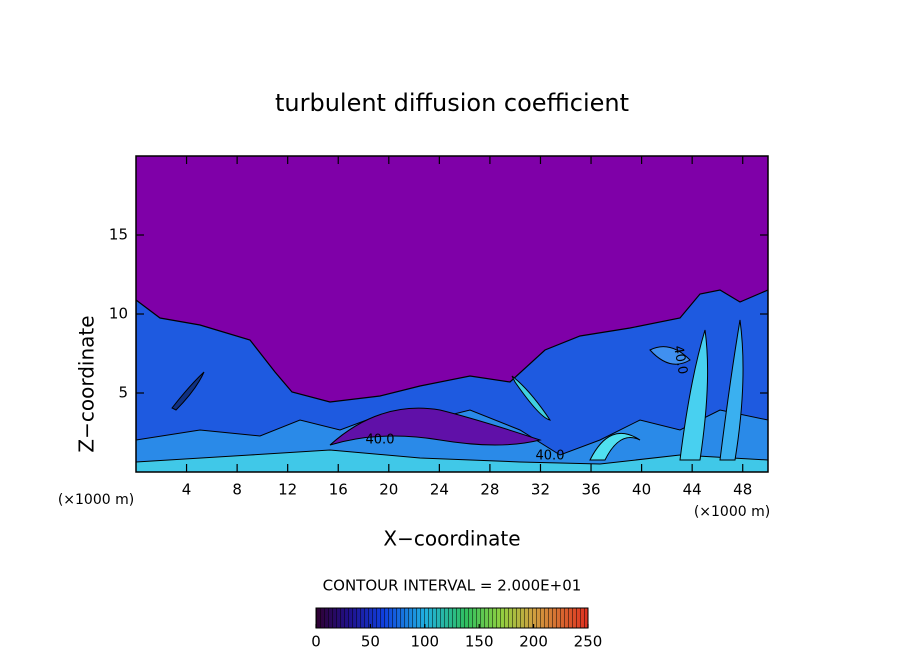 This screenshot has width=904, height=658. Describe the element at coordinates (540, 490) in the screenshot. I see `x-tick-label: 32` at that location.